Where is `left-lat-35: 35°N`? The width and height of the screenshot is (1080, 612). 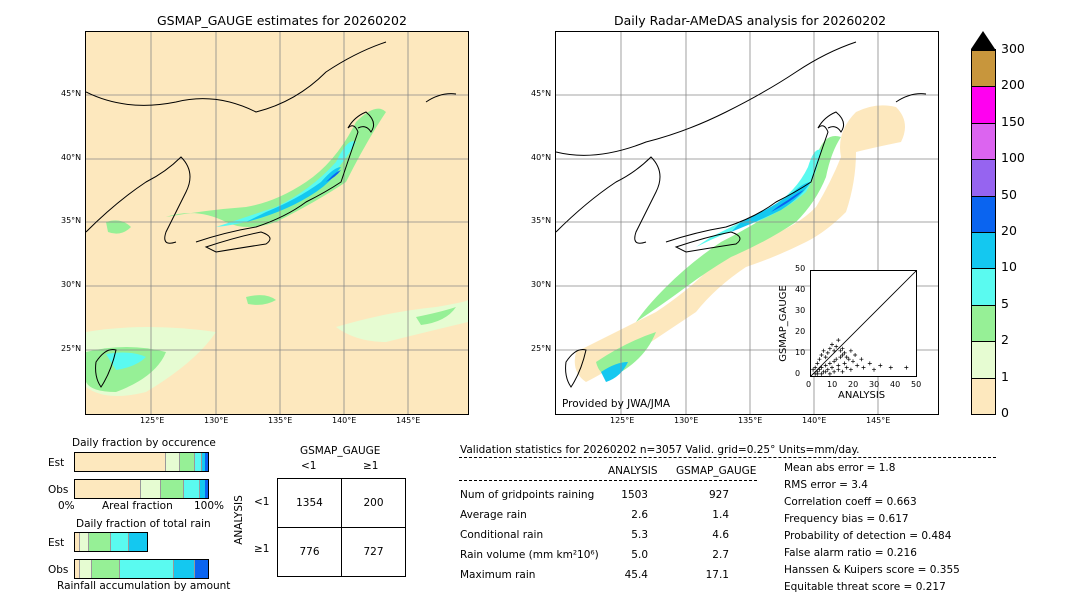
left-lat-35: 35°N is located at coordinates (71, 220).